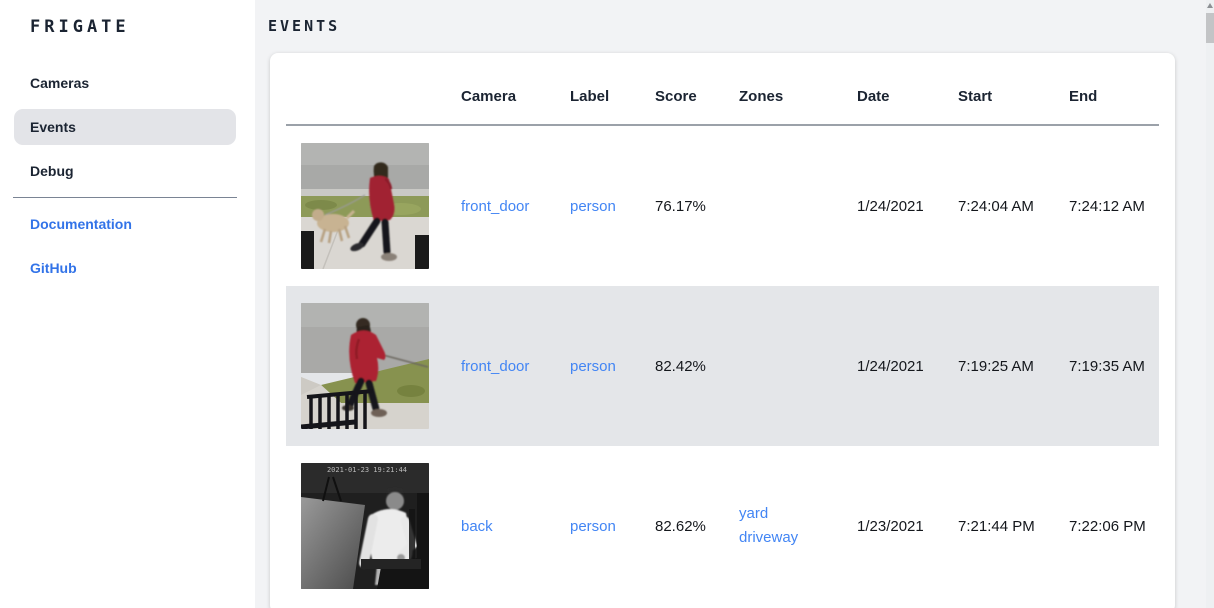 This screenshot has height=608, width=1214. I want to click on sidebar-item-cameras: Cameras, so click(125, 83).